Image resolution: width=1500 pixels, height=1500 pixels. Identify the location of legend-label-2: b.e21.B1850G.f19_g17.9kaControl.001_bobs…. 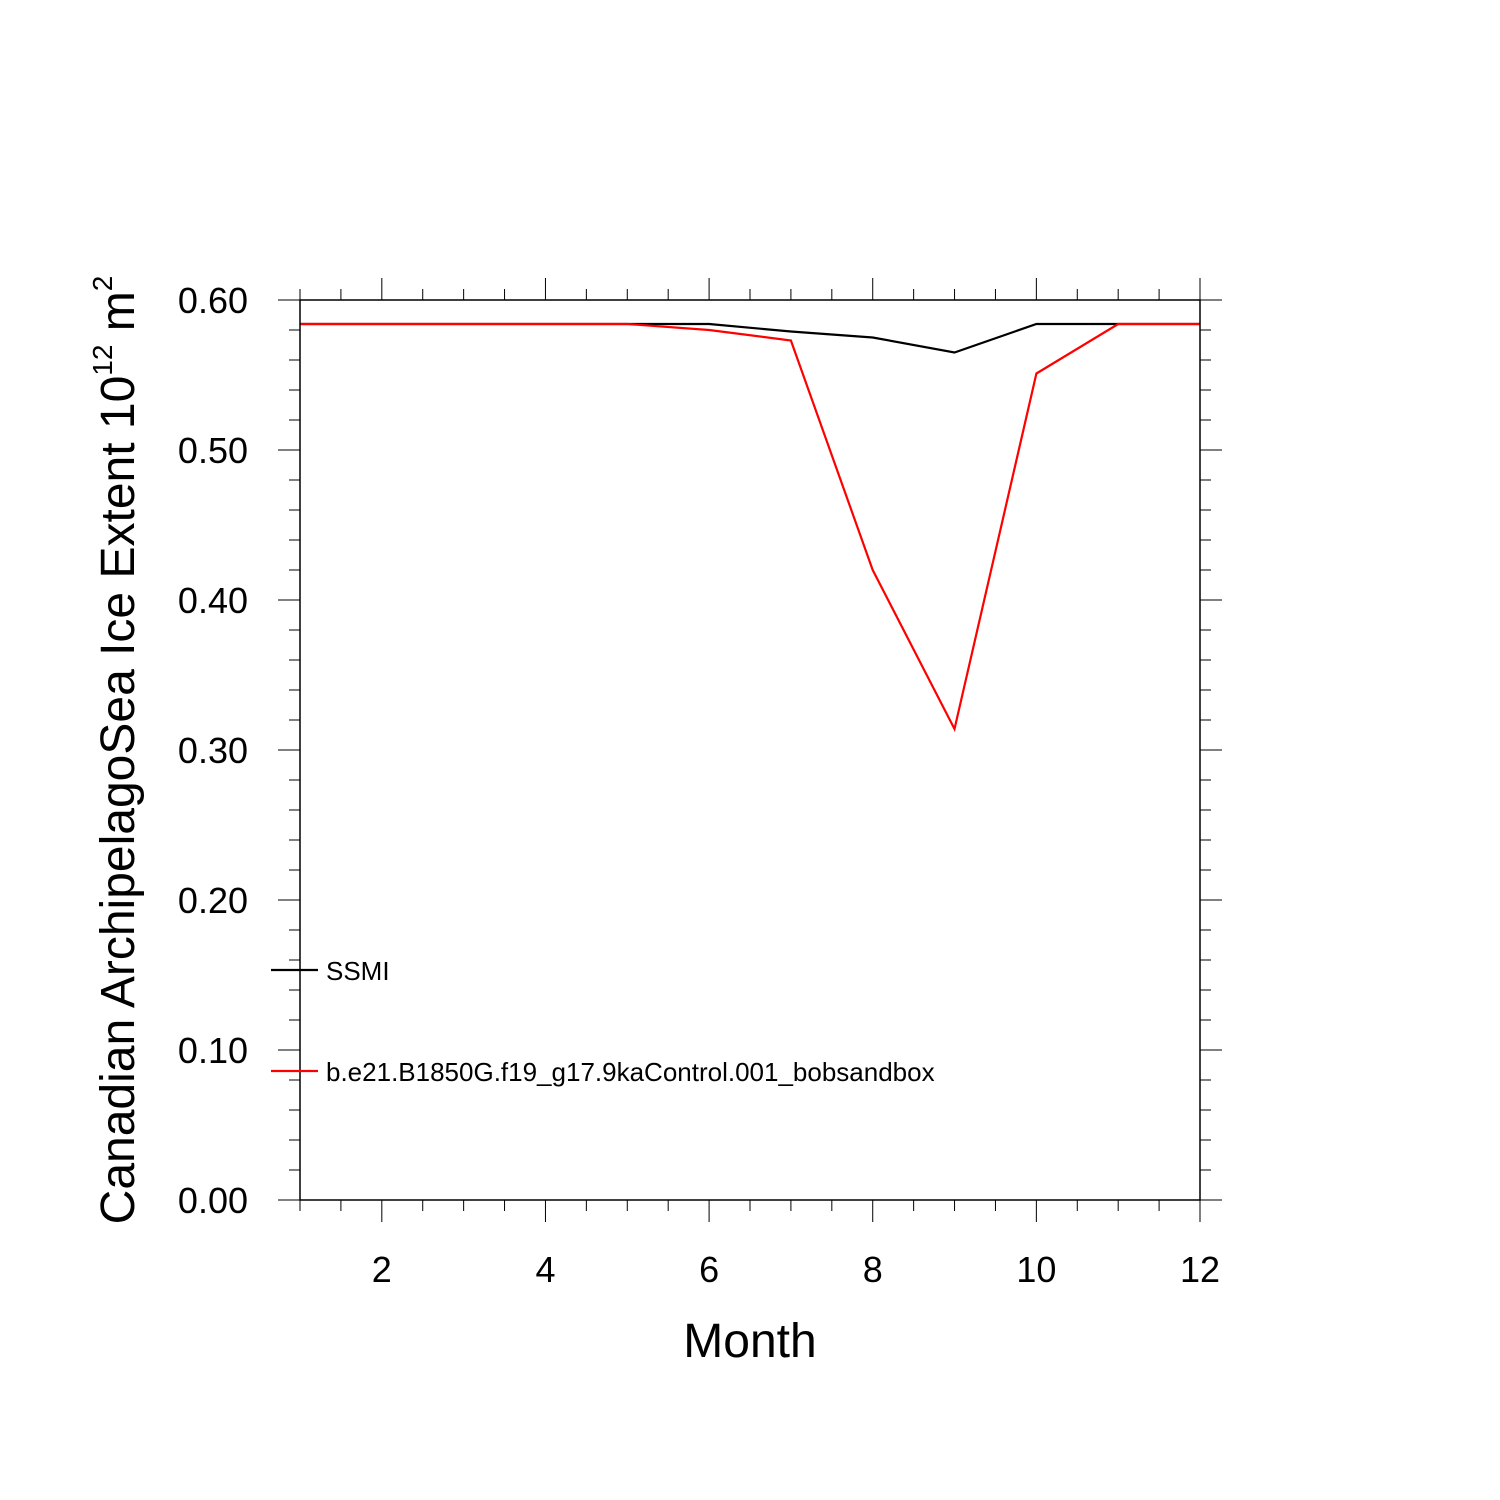
(630, 1072).